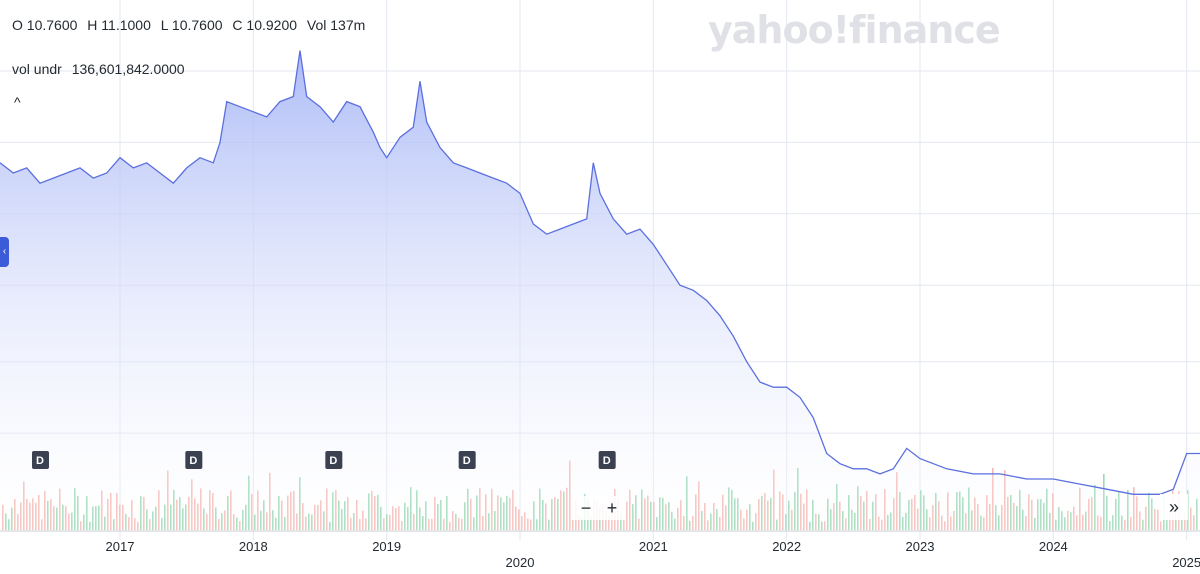  Describe the element at coordinates (119, 25) in the screenshot. I see `high-value: H 11.1000` at that location.